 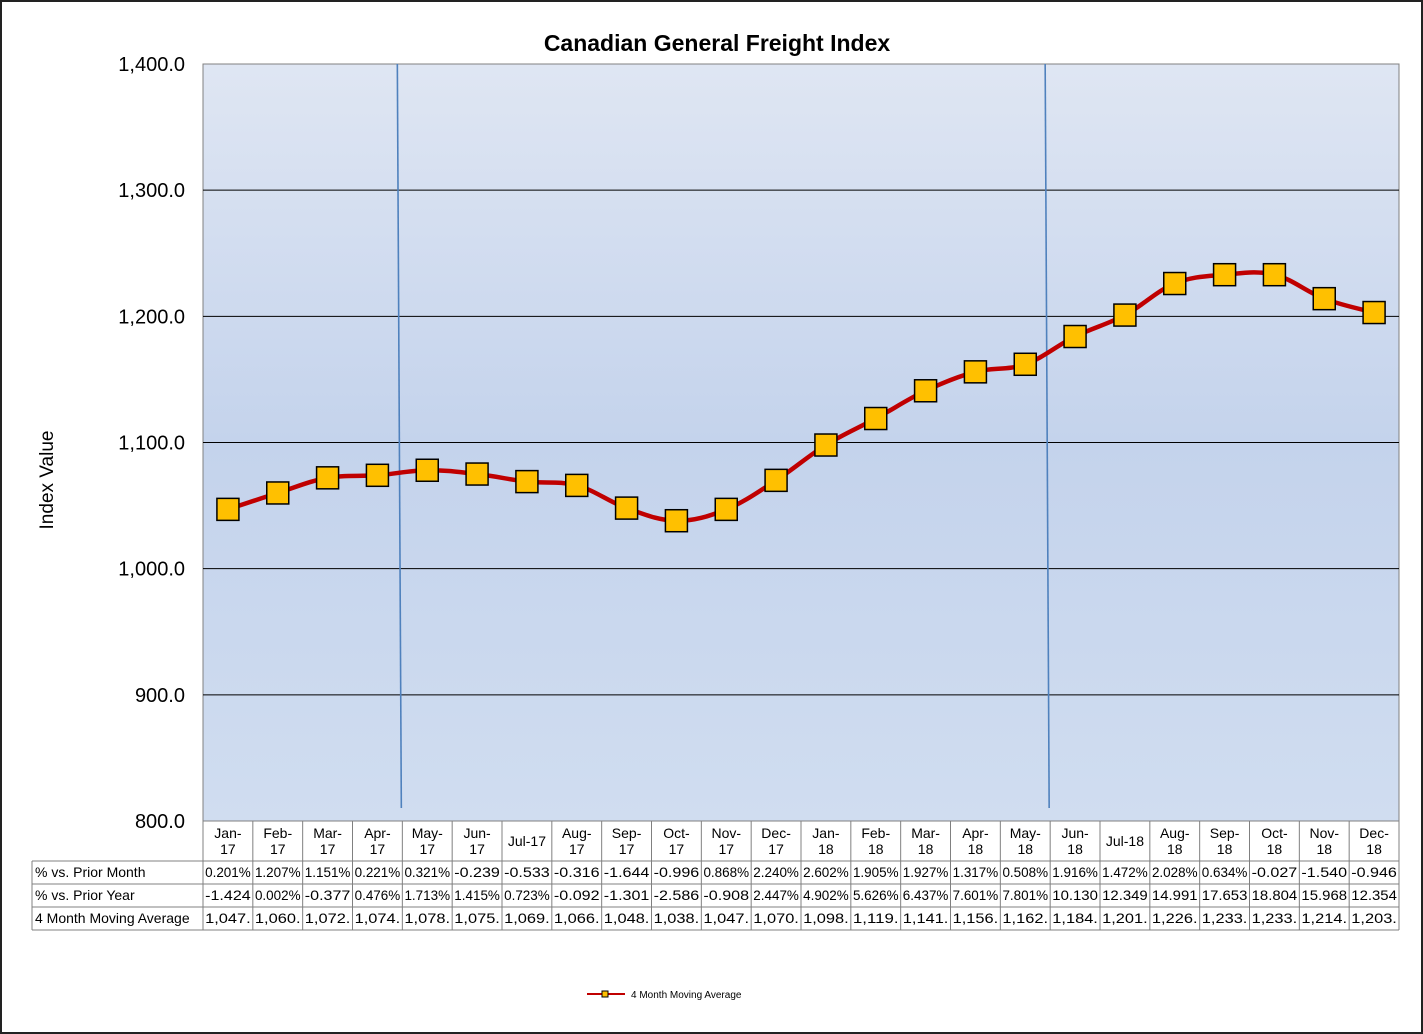 I want to click on table-cell: 4.902%, so click(x=826, y=895).